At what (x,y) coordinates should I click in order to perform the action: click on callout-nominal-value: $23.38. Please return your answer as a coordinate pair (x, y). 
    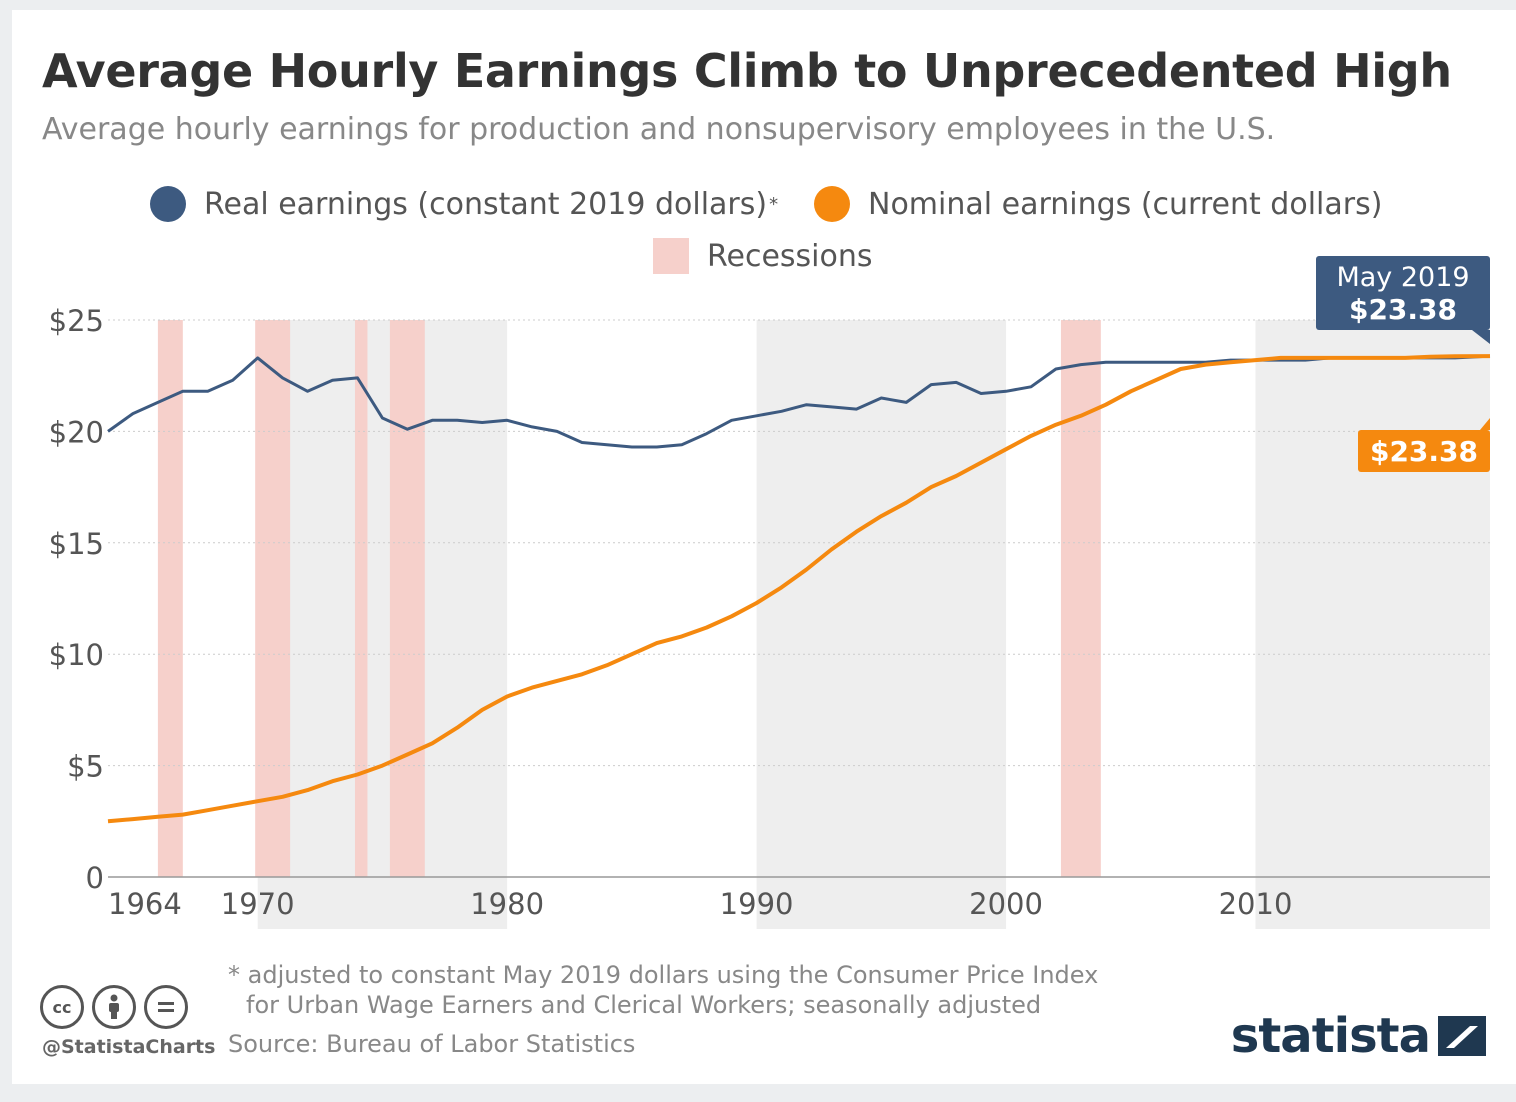
    Looking at the image, I should click on (1424, 451).